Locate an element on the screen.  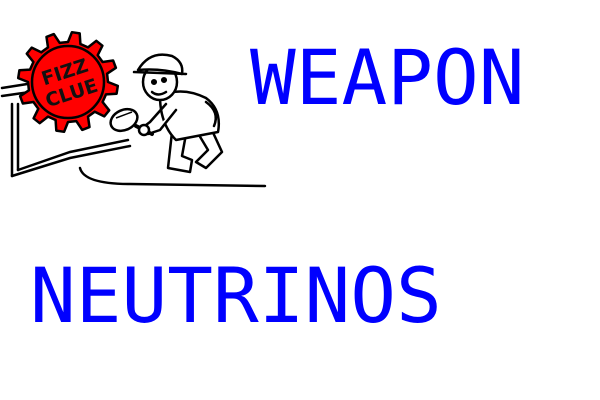
pipe-lines is located at coordinates (133, 134).